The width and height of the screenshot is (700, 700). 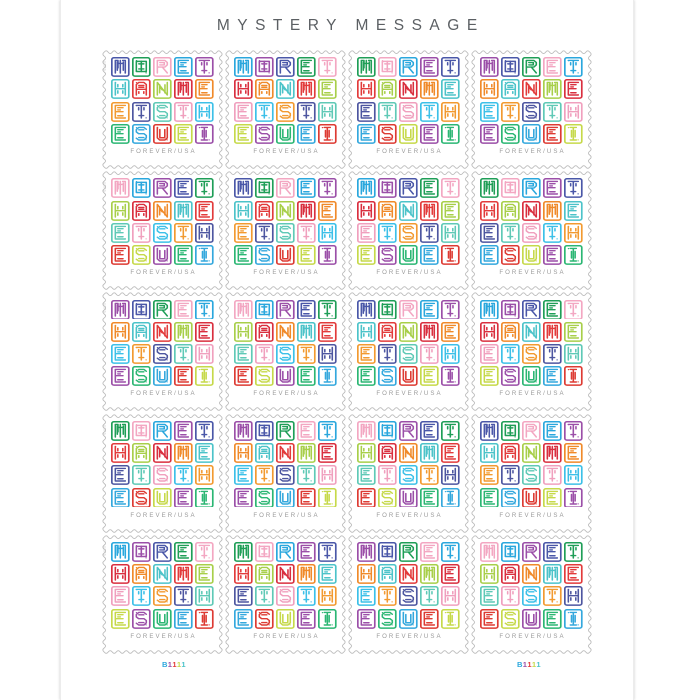 What do you see at coordinates (408, 221) in the screenshot?
I see `letter-tile-grid` at bounding box center [408, 221].